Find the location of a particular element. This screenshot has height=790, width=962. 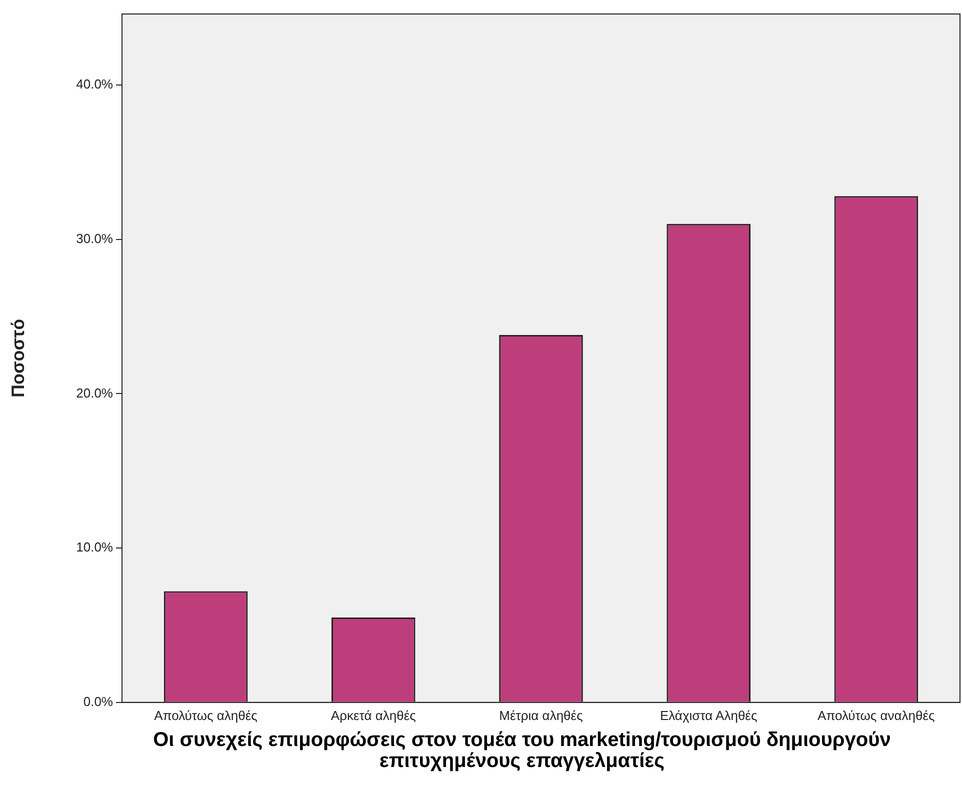

x-tick-label: Απολύτως αναληθές is located at coordinates (876, 715).